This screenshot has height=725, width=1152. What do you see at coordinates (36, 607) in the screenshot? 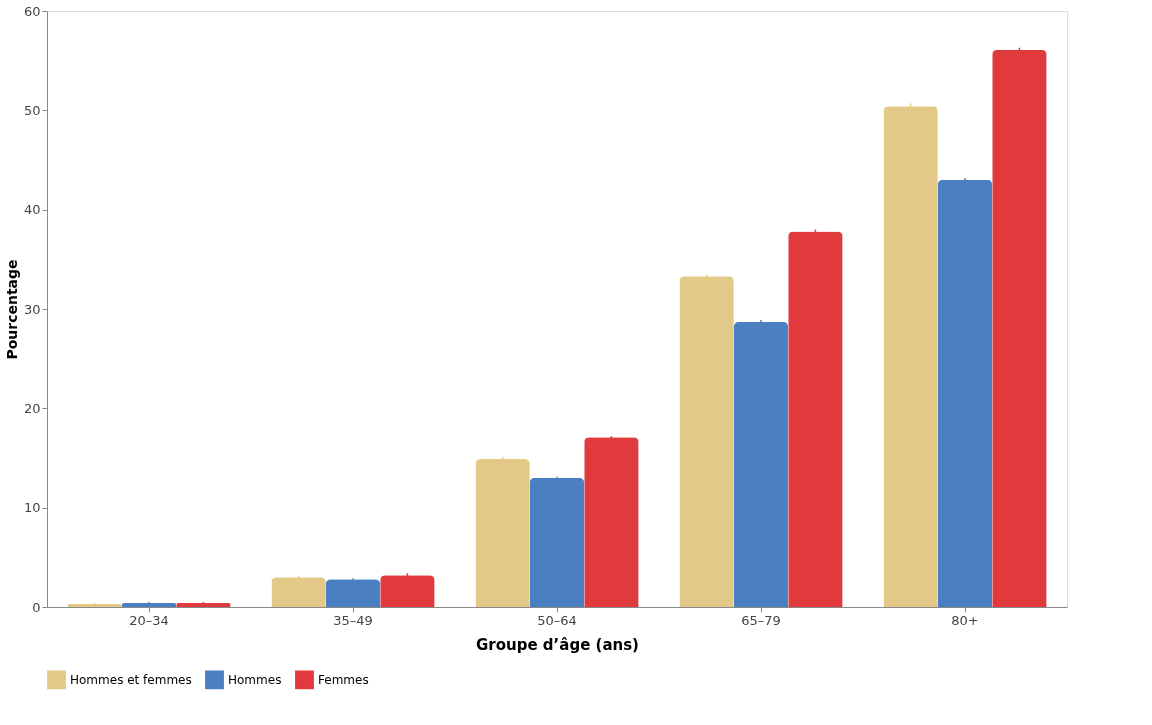
I see `y-tick-label: 0` at bounding box center [36, 607].